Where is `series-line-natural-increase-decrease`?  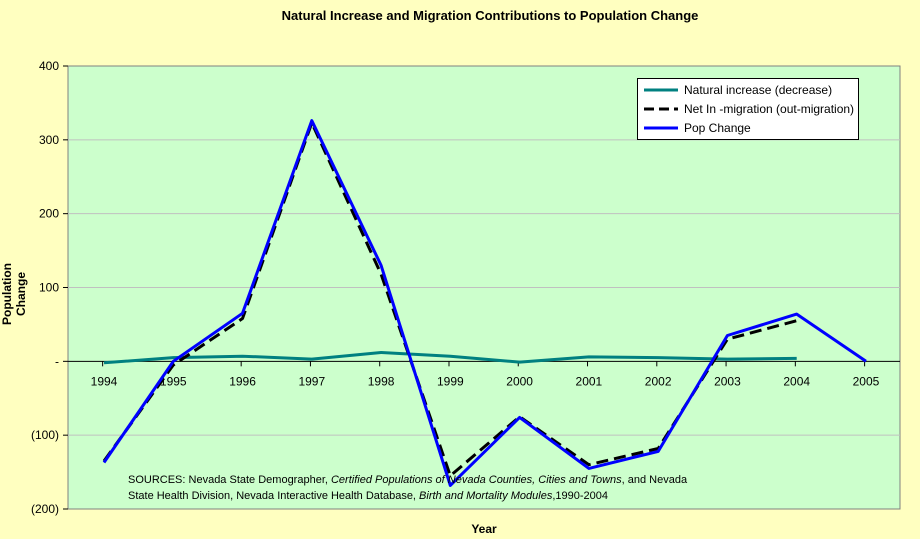 series-line-natural-increase-decrease is located at coordinates (450, 358).